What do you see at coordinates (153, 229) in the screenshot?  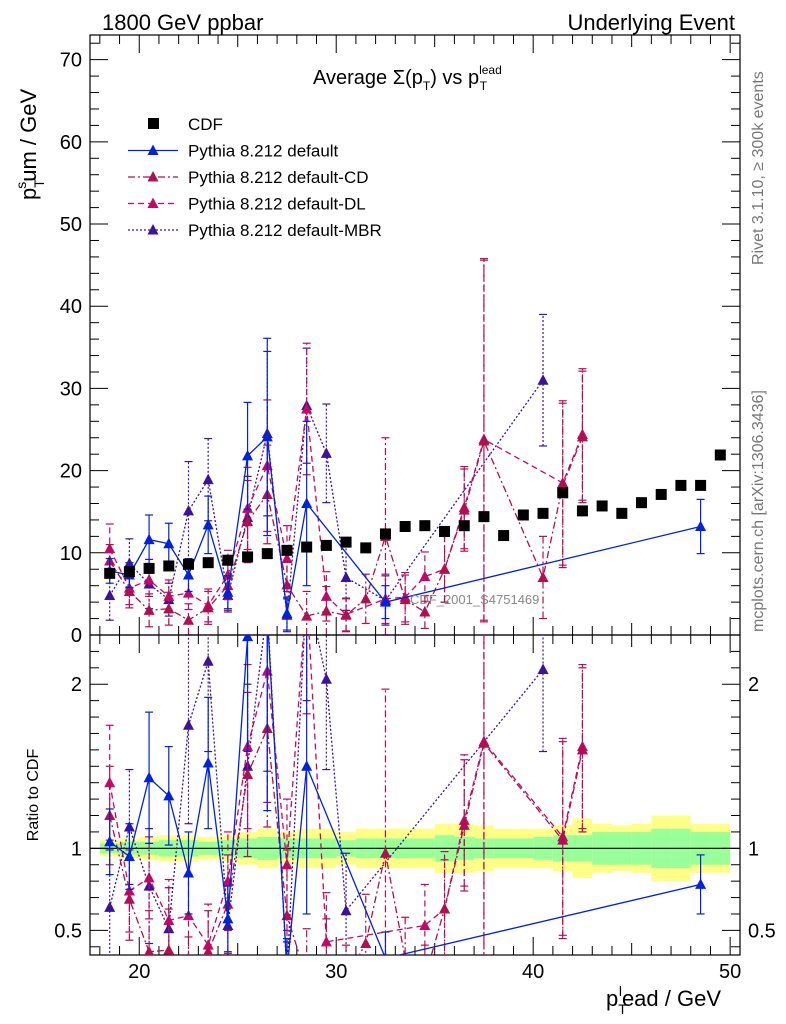 I see `legend-marker-mbr` at bounding box center [153, 229].